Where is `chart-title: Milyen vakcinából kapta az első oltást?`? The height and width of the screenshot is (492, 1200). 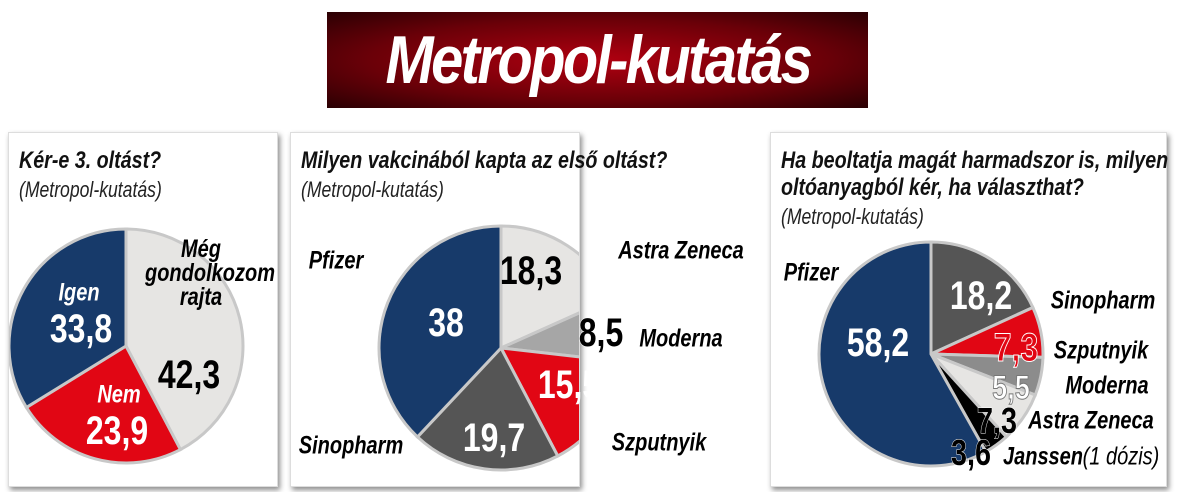 chart-title: Milyen vakcinából kapta az első oltást? is located at coordinates (484, 160).